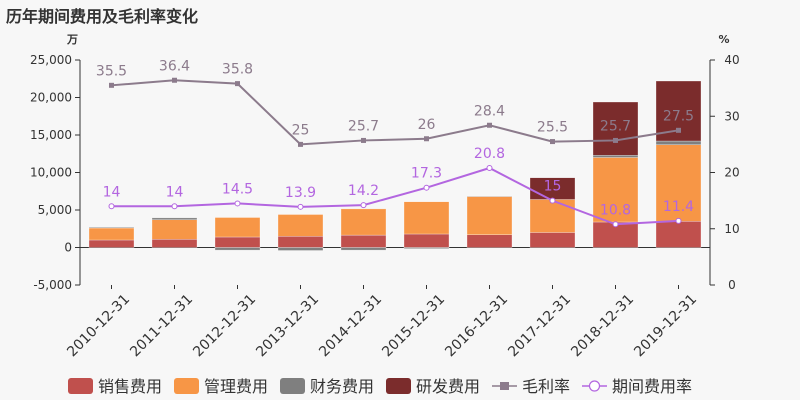  I want to click on data-label: 28.4, so click(489, 111).